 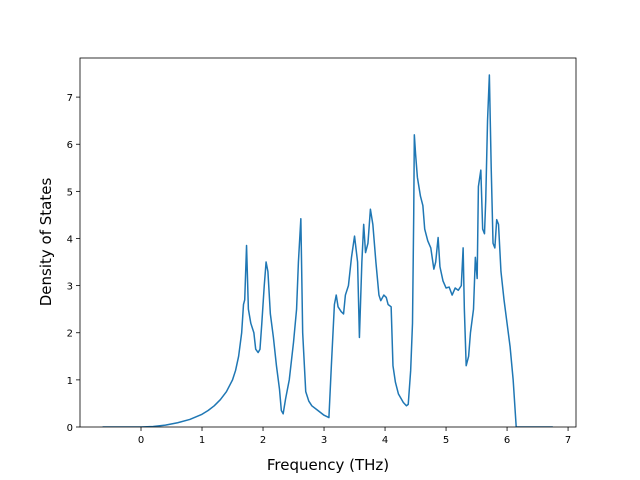 What do you see at coordinates (70, 98) in the screenshot?
I see `y-tick-label: 7` at bounding box center [70, 98].